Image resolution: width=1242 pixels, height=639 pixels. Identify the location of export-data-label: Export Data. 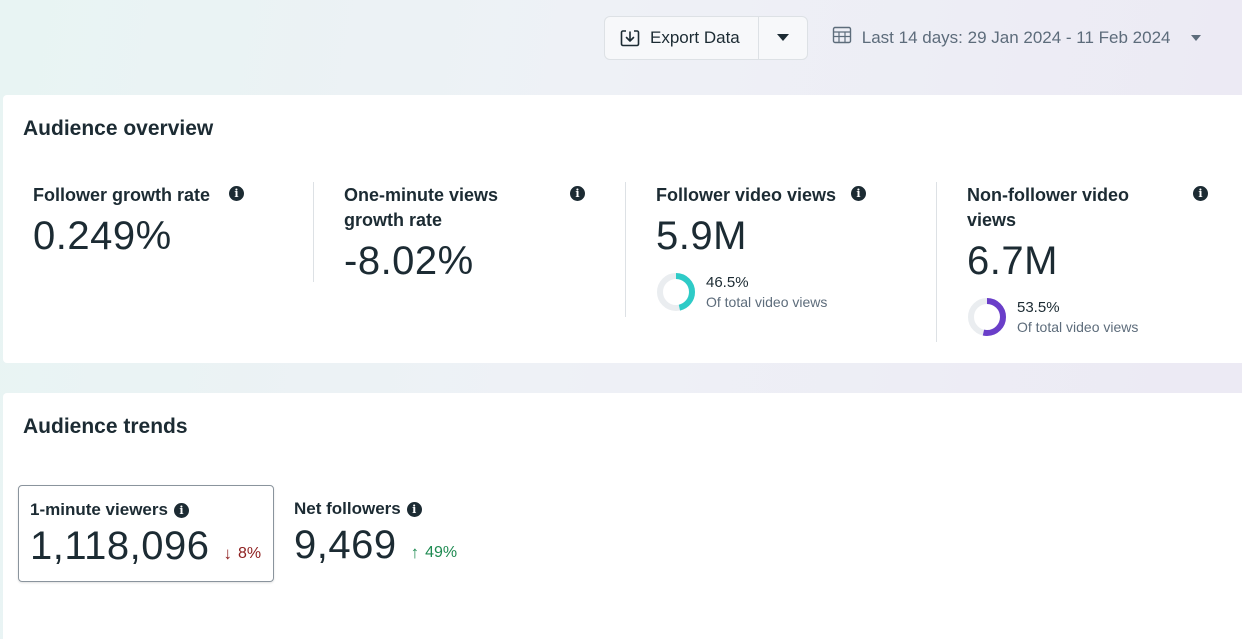
(695, 37).